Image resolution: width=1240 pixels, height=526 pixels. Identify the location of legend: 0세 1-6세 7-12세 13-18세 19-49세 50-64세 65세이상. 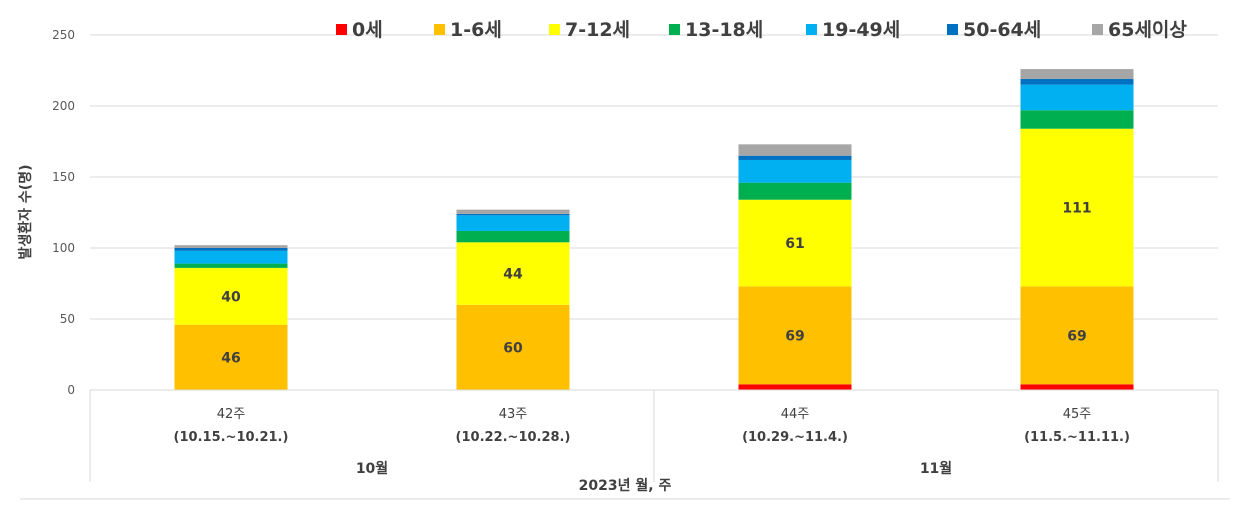
(761, 30).